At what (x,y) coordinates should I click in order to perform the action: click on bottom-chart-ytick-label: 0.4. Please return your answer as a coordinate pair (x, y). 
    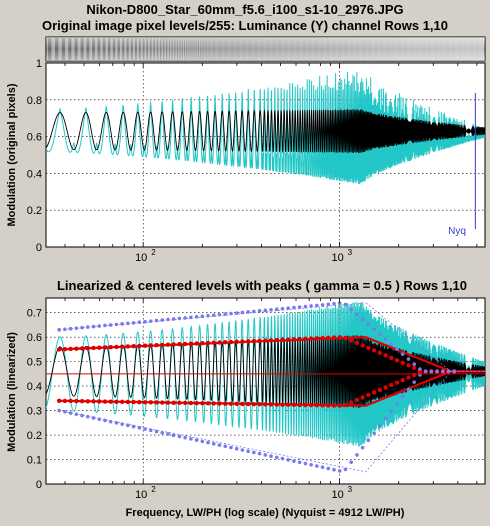
    Looking at the image, I should click on (34, 387).